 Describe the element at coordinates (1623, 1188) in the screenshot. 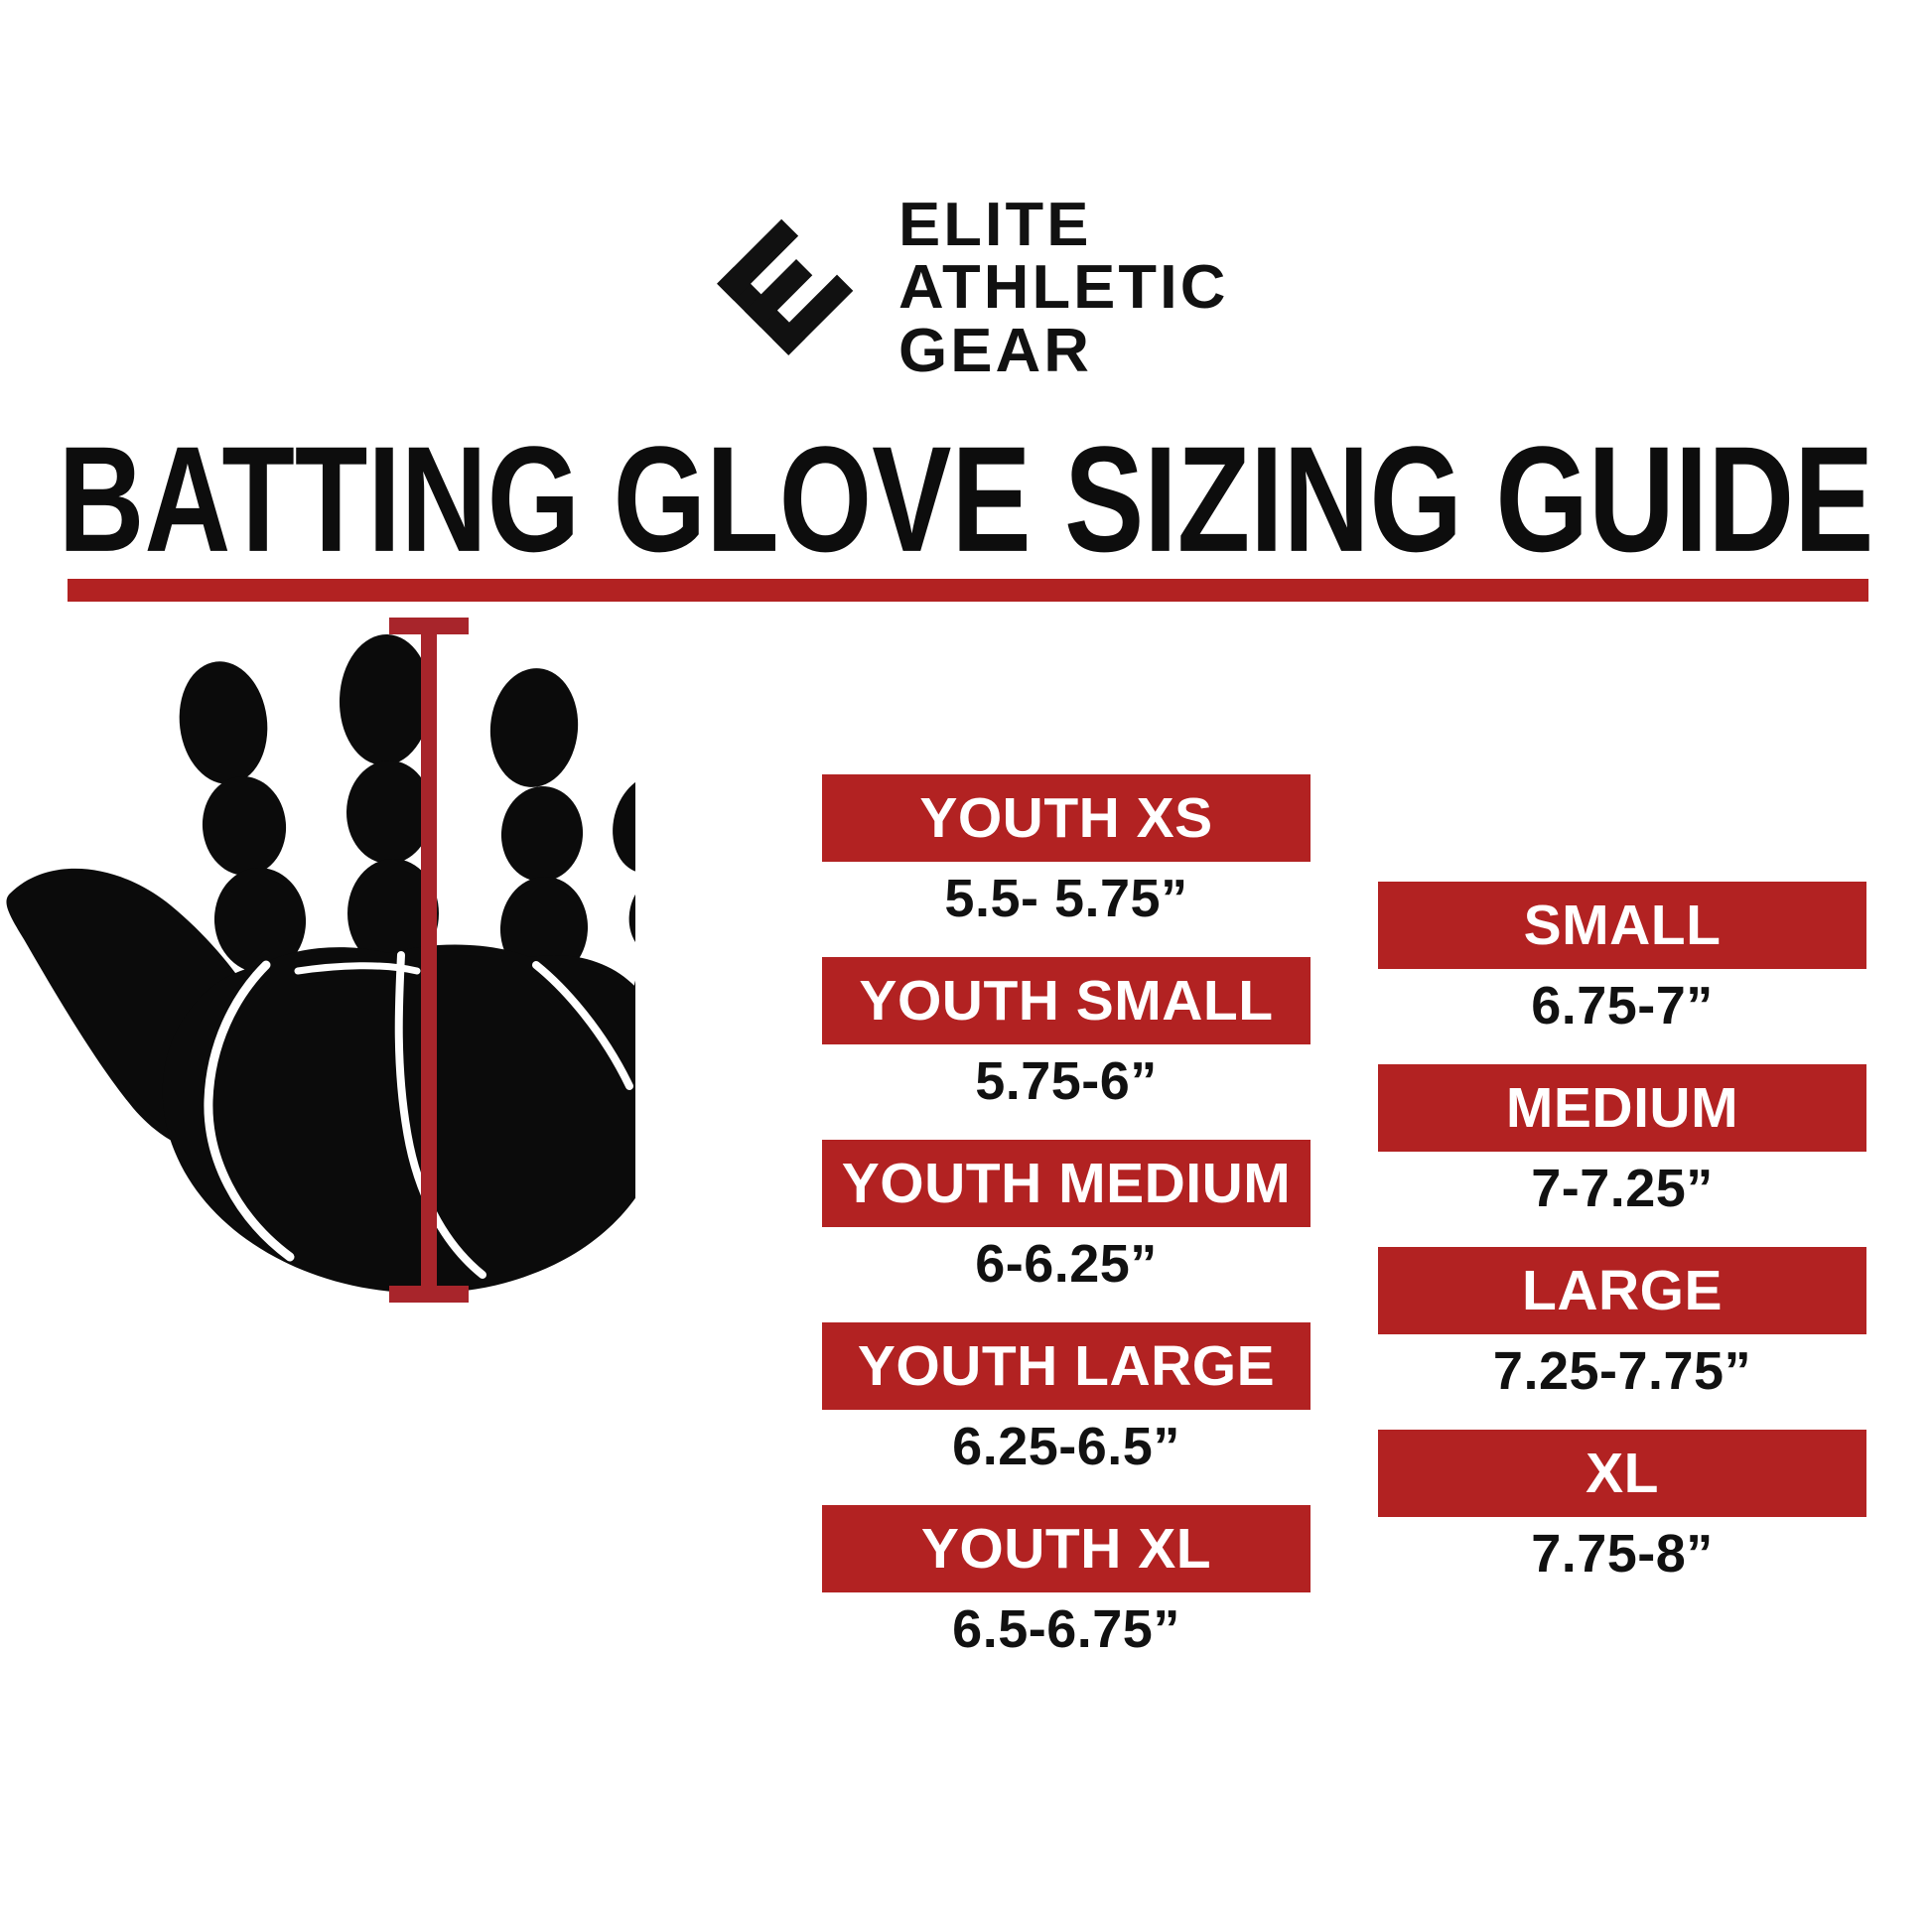

I see `size-measurement: 7-7.25”` at that location.